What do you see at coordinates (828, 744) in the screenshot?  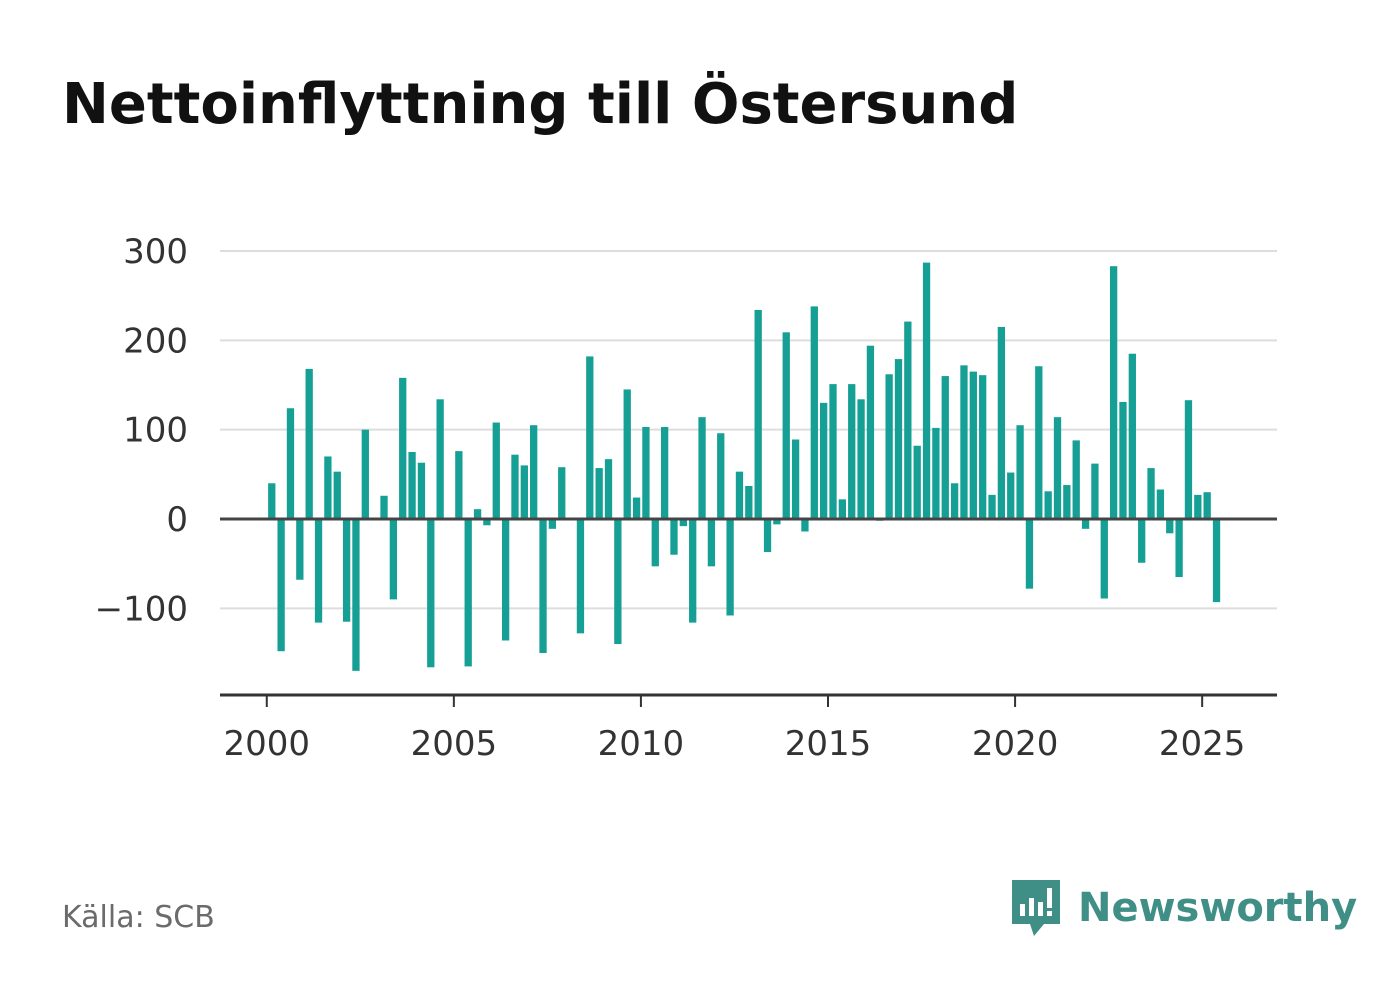 I see `x-tick-label: 2015` at bounding box center [828, 744].